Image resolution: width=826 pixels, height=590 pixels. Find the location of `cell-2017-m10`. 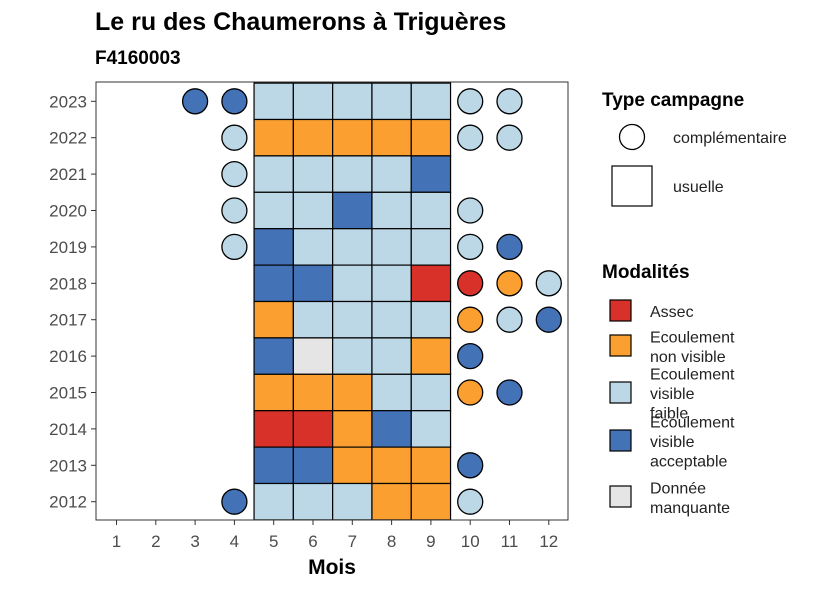

cell-2017-m10 is located at coordinates (470, 319).